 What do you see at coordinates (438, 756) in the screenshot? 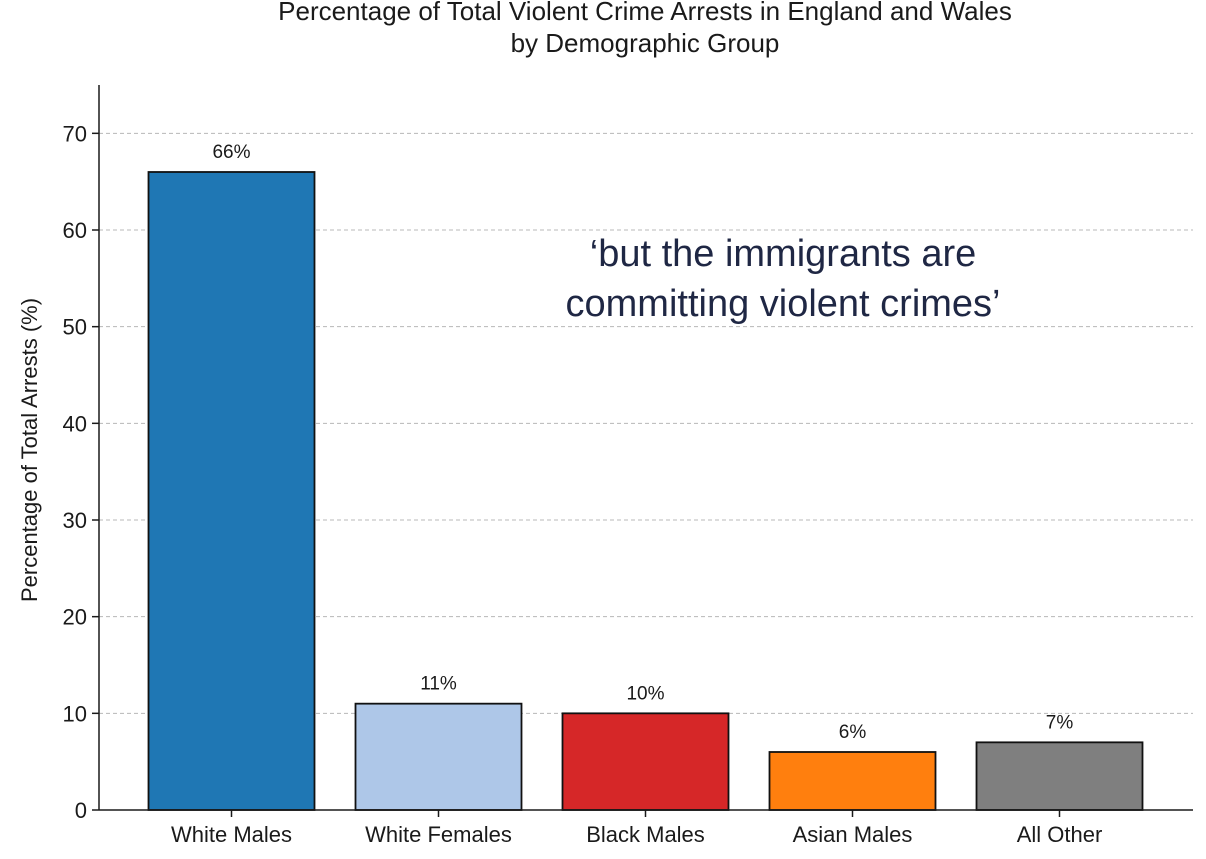
I see `bar-white-females` at bounding box center [438, 756].